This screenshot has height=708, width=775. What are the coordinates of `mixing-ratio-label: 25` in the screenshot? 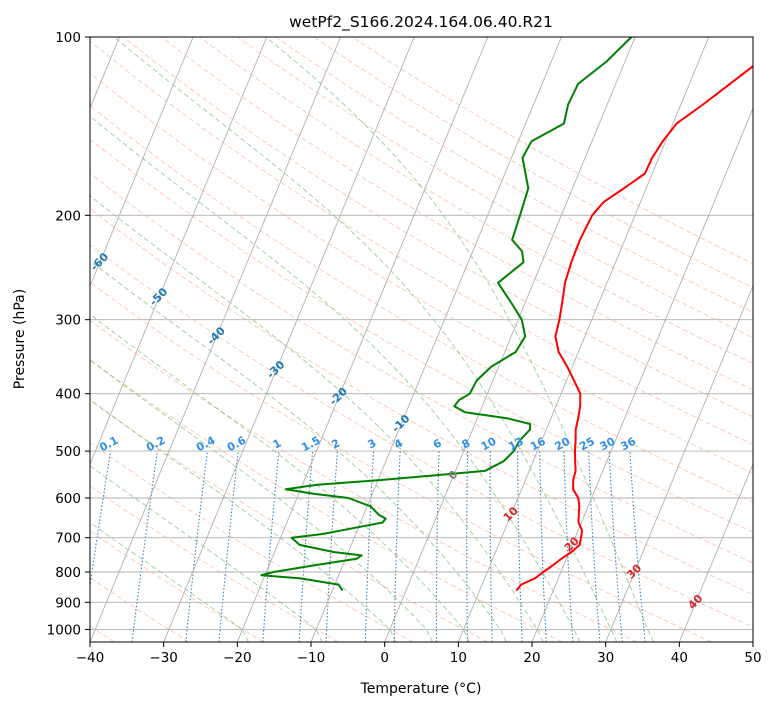 It's located at (587, 444).